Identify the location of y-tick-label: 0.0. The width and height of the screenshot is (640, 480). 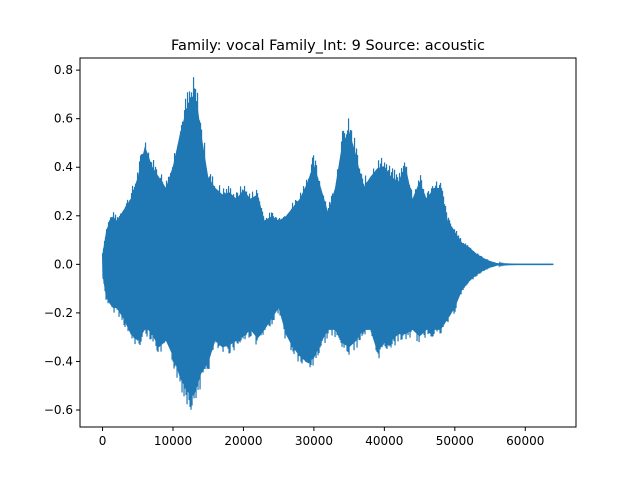
(63, 264).